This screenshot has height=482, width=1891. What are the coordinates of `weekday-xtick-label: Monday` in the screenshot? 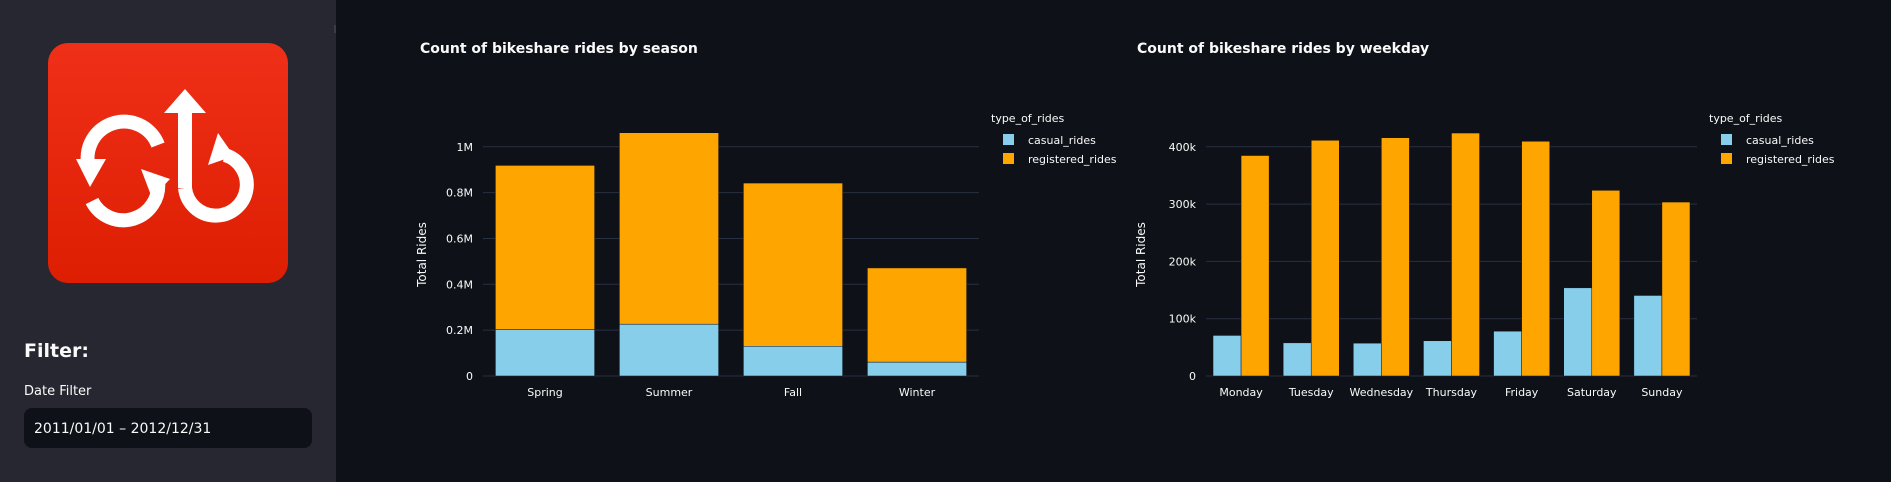 It's located at (1241, 392).